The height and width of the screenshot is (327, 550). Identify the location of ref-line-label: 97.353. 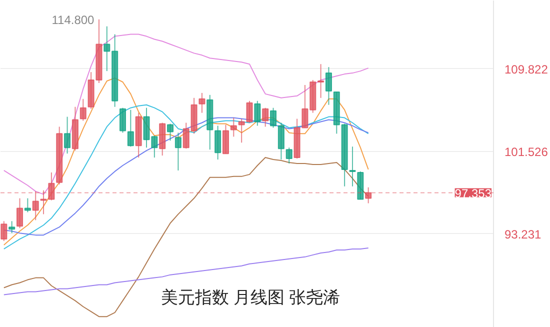
(473, 193).